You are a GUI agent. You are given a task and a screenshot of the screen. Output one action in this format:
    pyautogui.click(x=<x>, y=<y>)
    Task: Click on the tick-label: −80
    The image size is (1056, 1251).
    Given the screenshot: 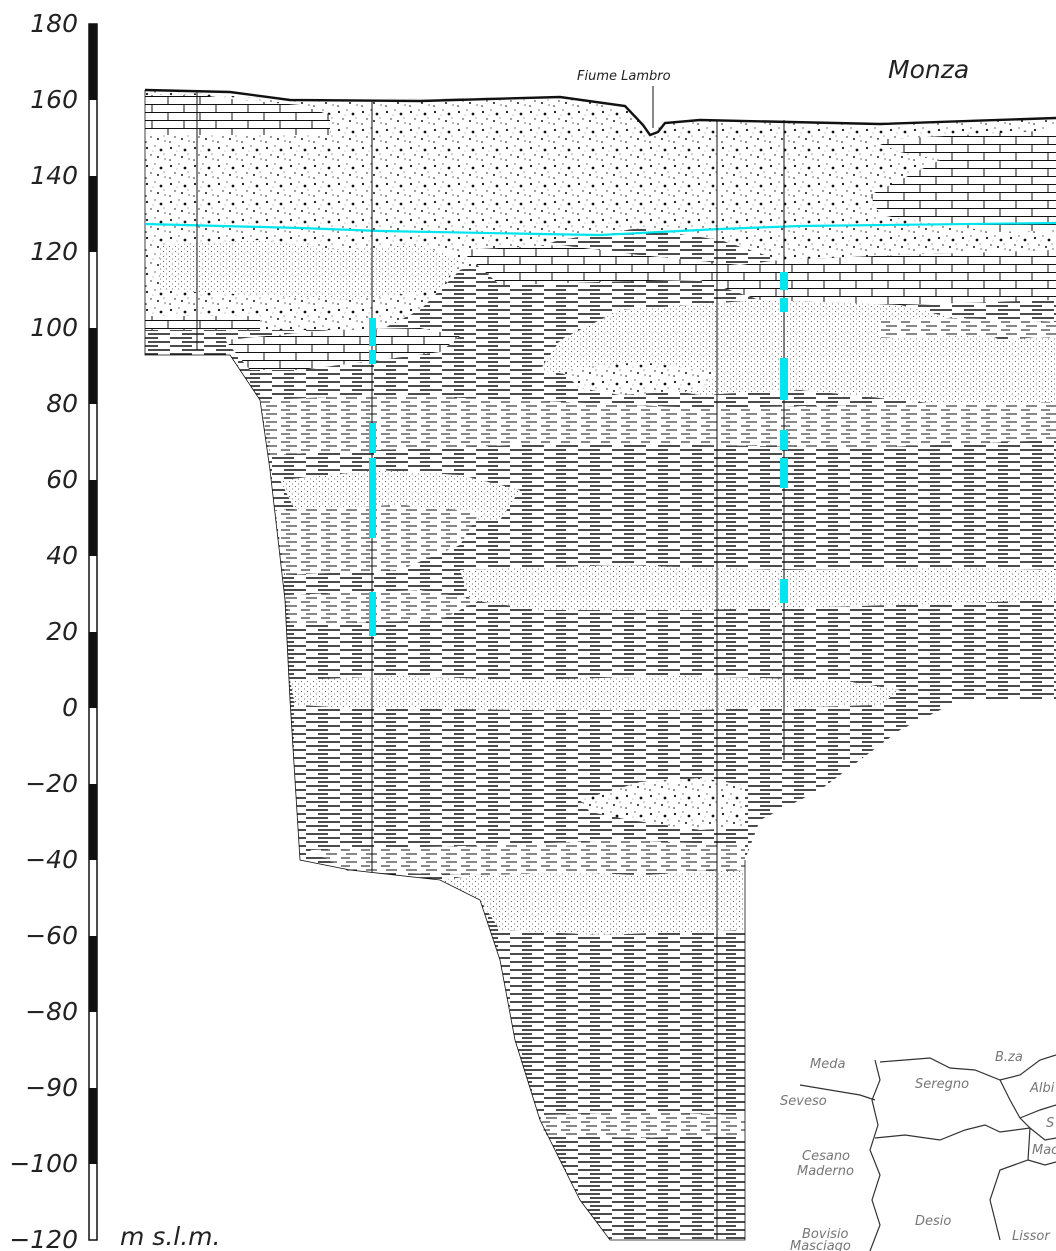 What is the action you would take?
    pyautogui.click(x=51, y=1011)
    